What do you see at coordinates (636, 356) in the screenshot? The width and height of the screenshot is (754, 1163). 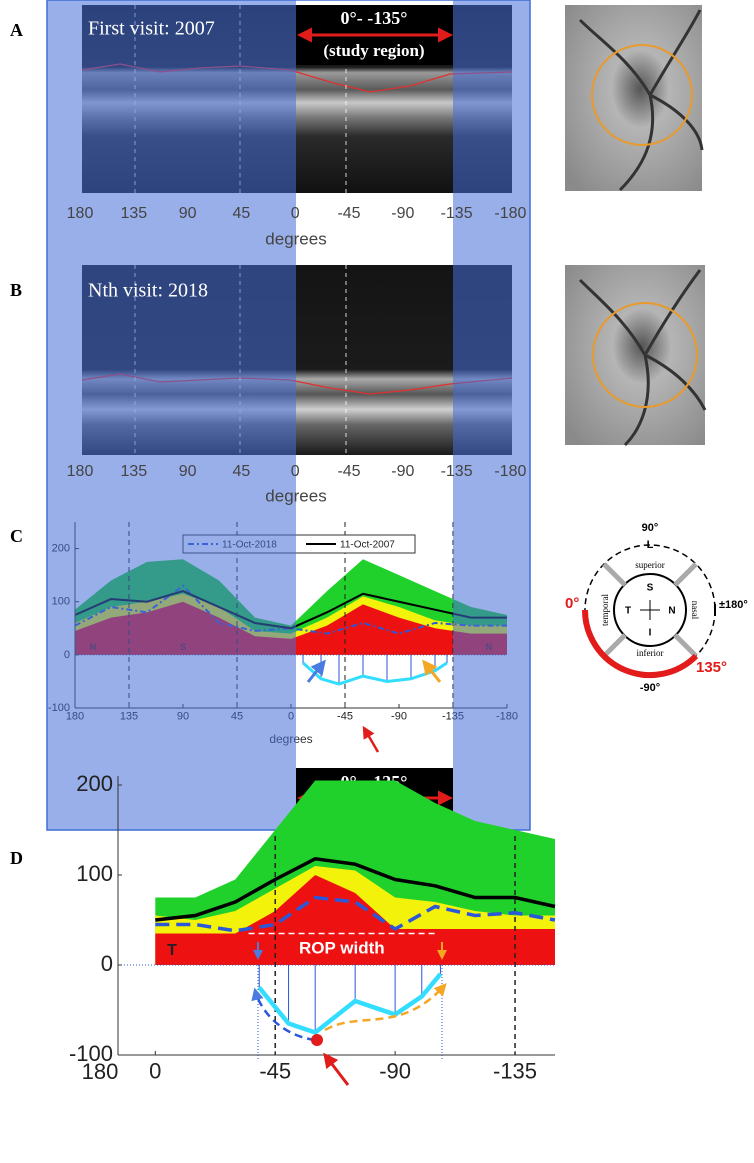 I see `fundus-b` at bounding box center [636, 356].